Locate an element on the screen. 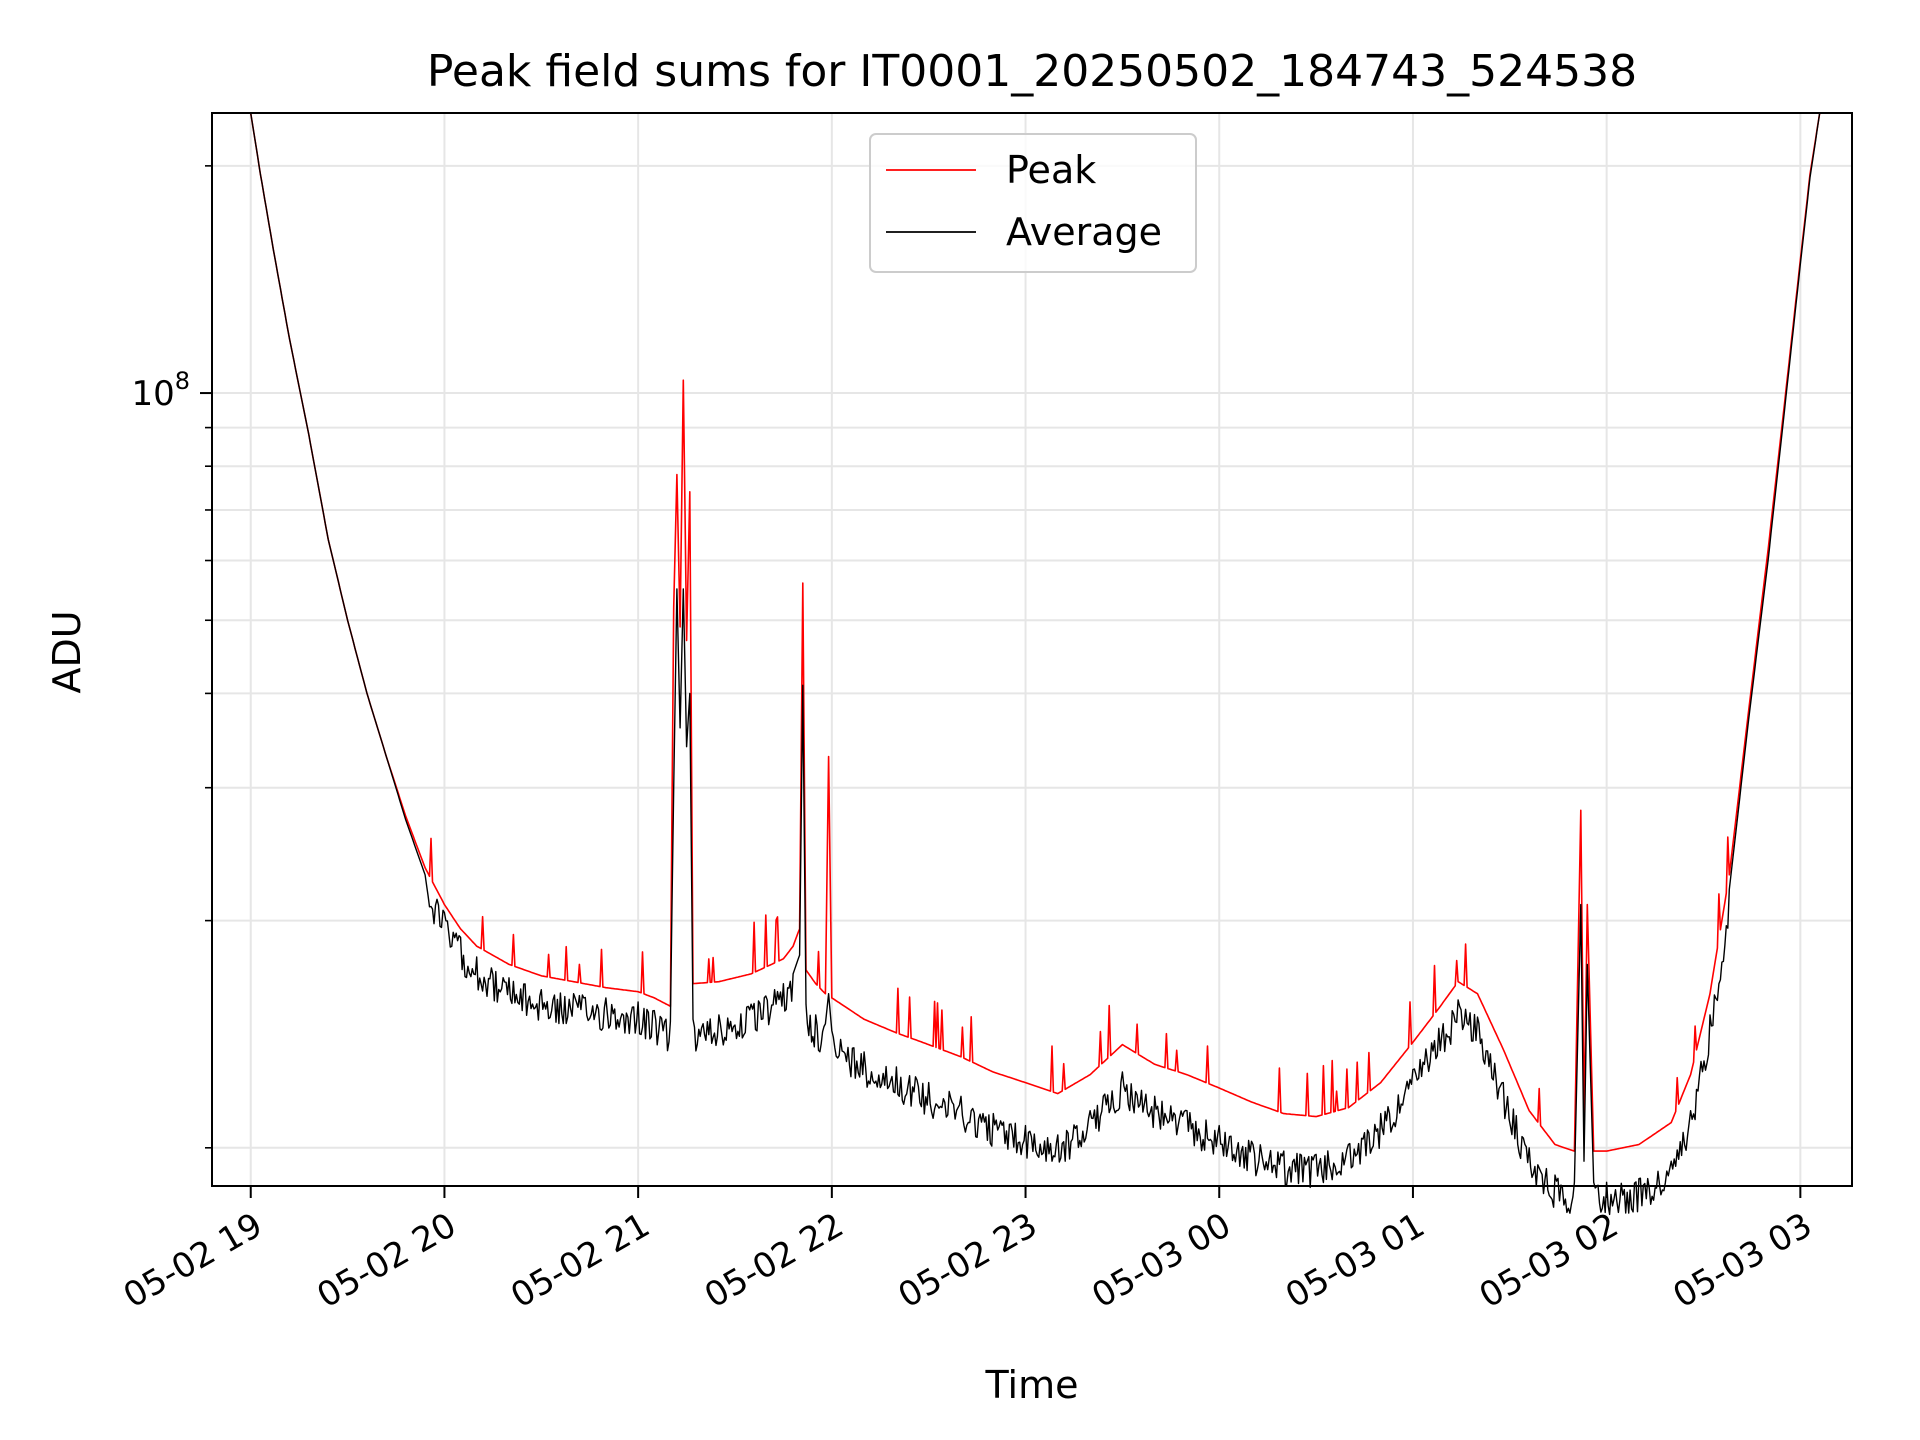 The height and width of the screenshot is (1440, 1920). legend-box is located at coordinates (1033, 203).